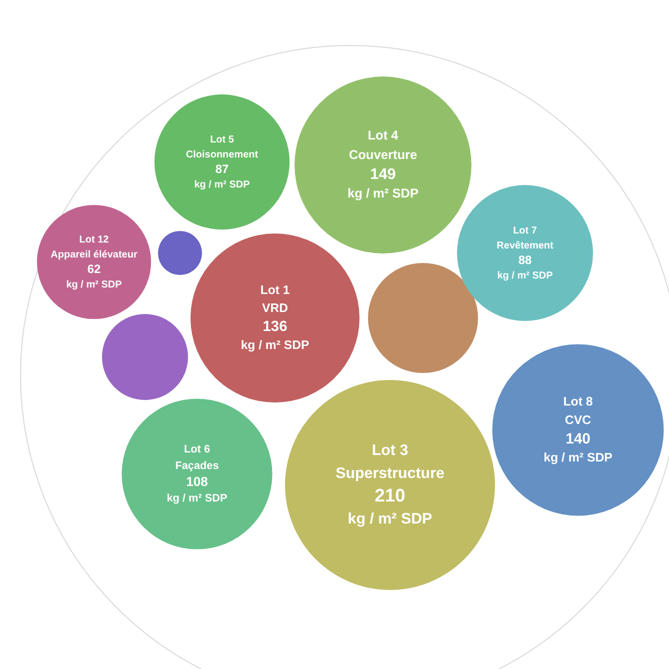 Image resolution: width=669 pixels, height=669 pixels. Describe the element at coordinates (197, 489) in the screenshot. I see `data-label: 108 kg / m² SDP` at that location.